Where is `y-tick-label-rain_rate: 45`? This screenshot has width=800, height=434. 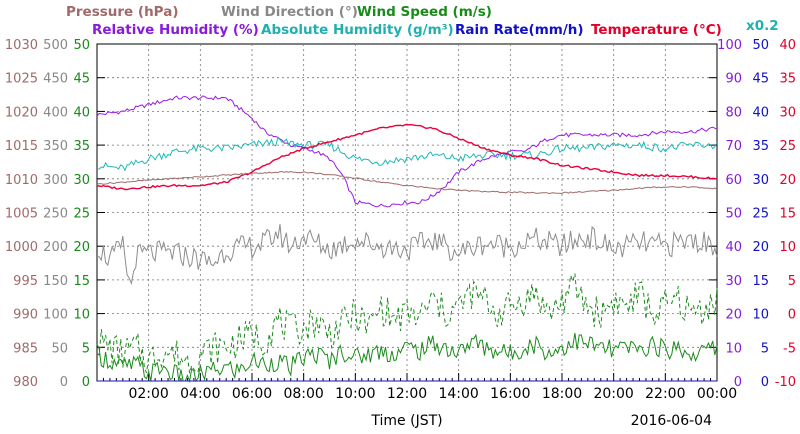
y-tick-label-rain_rate: 45 is located at coordinates (760, 79).